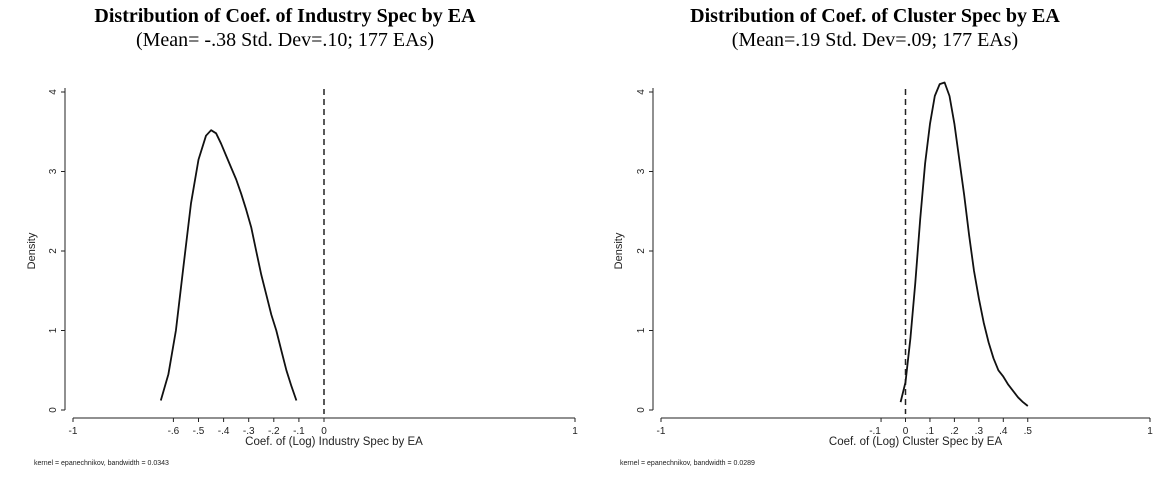 The width and height of the screenshot is (1170, 483). Describe the element at coordinates (199, 431) in the screenshot. I see `x-tick-label: -.5` at that location.